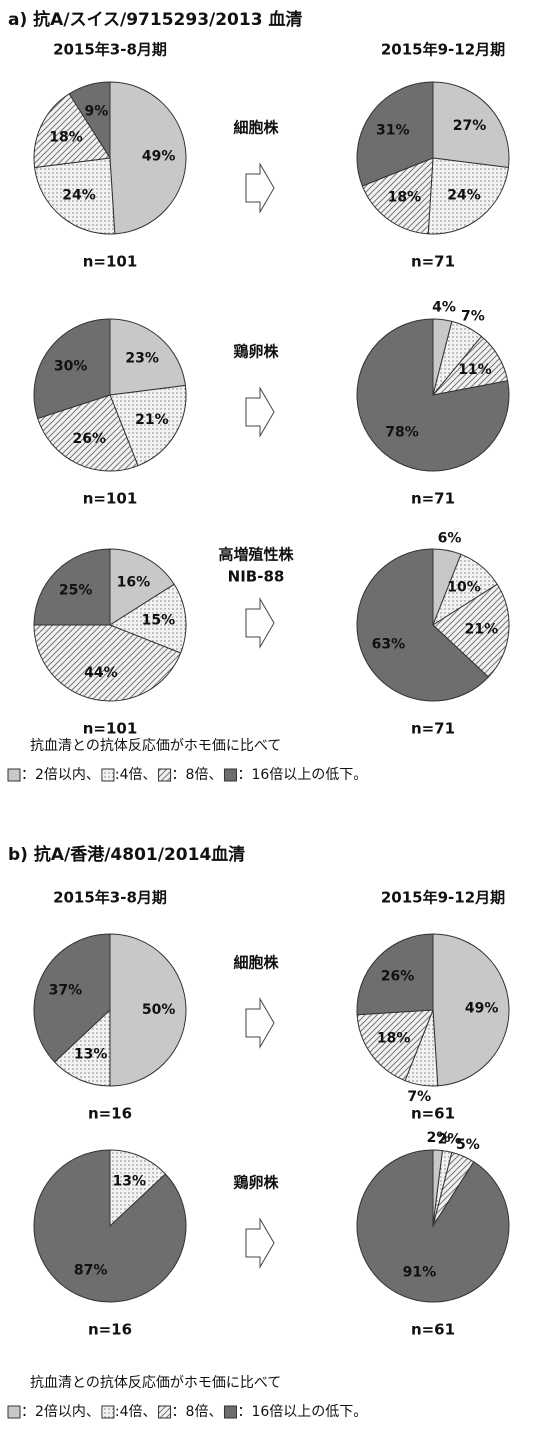 This screenshot has width=542, height=1450. I want to click on value-label: 31%, so click(393, 131).